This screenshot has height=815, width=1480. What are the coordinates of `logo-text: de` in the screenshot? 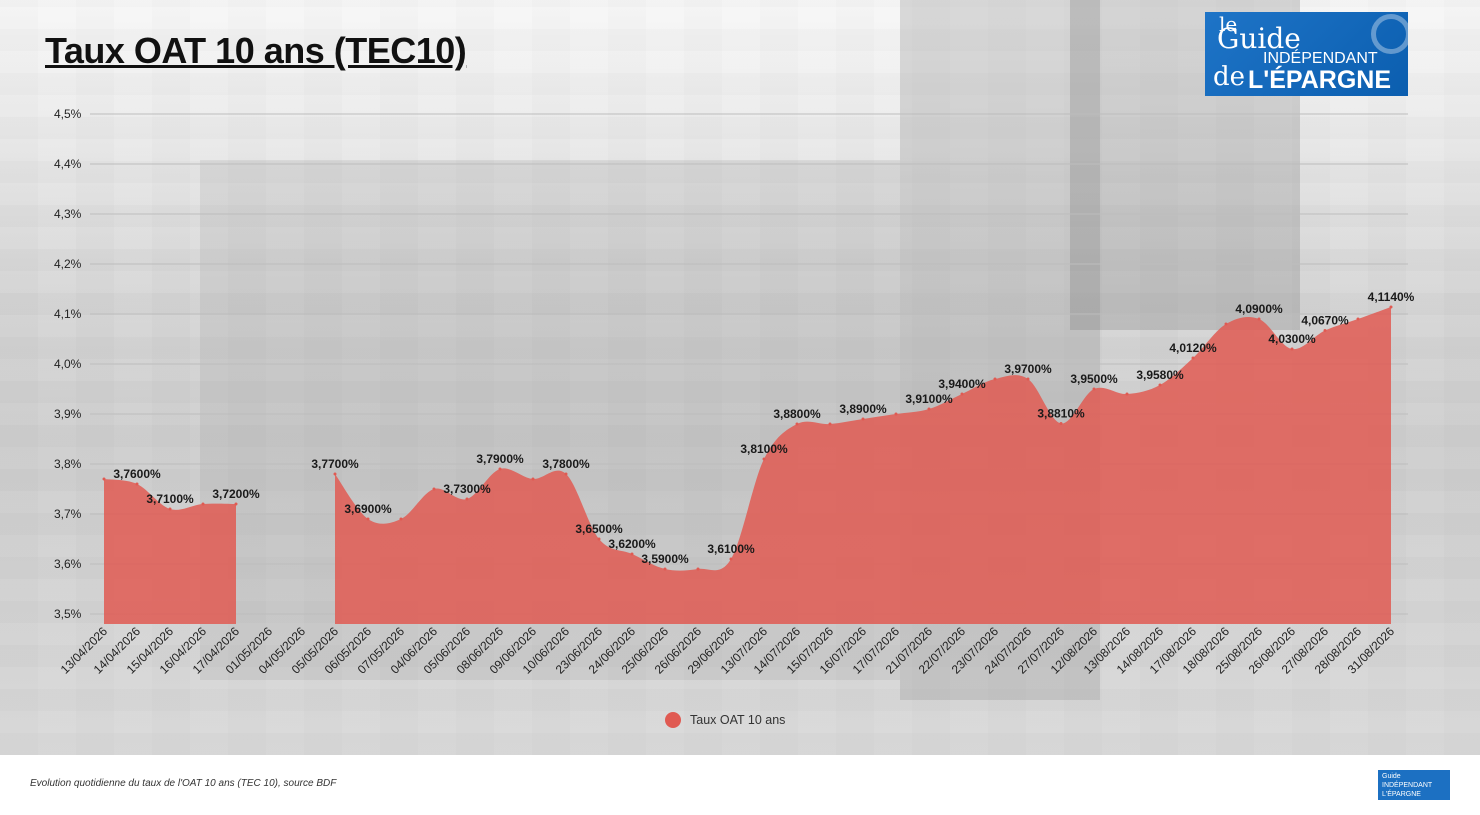 It's located at (1229, 77).